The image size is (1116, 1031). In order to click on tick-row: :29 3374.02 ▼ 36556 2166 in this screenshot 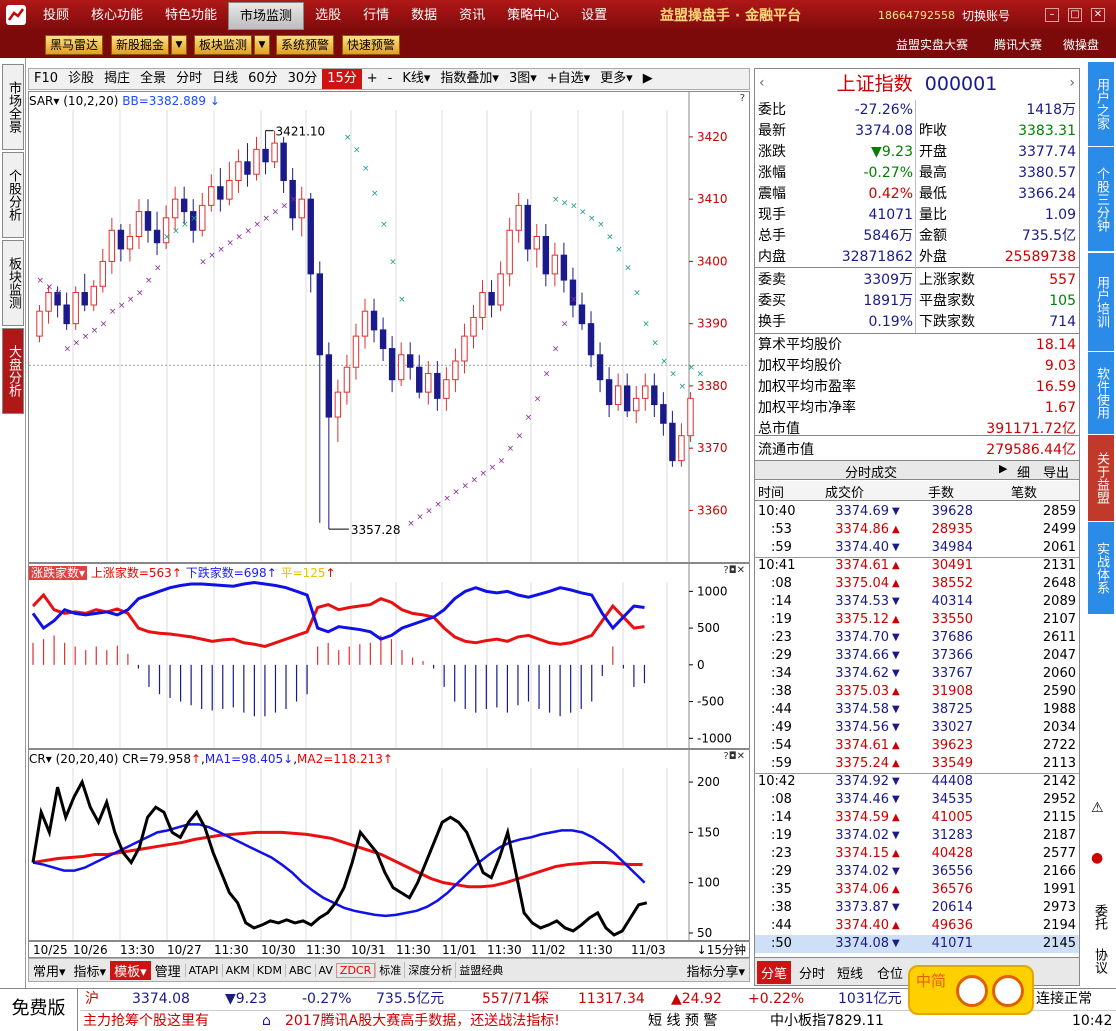, I will do `click(917, 872)`.